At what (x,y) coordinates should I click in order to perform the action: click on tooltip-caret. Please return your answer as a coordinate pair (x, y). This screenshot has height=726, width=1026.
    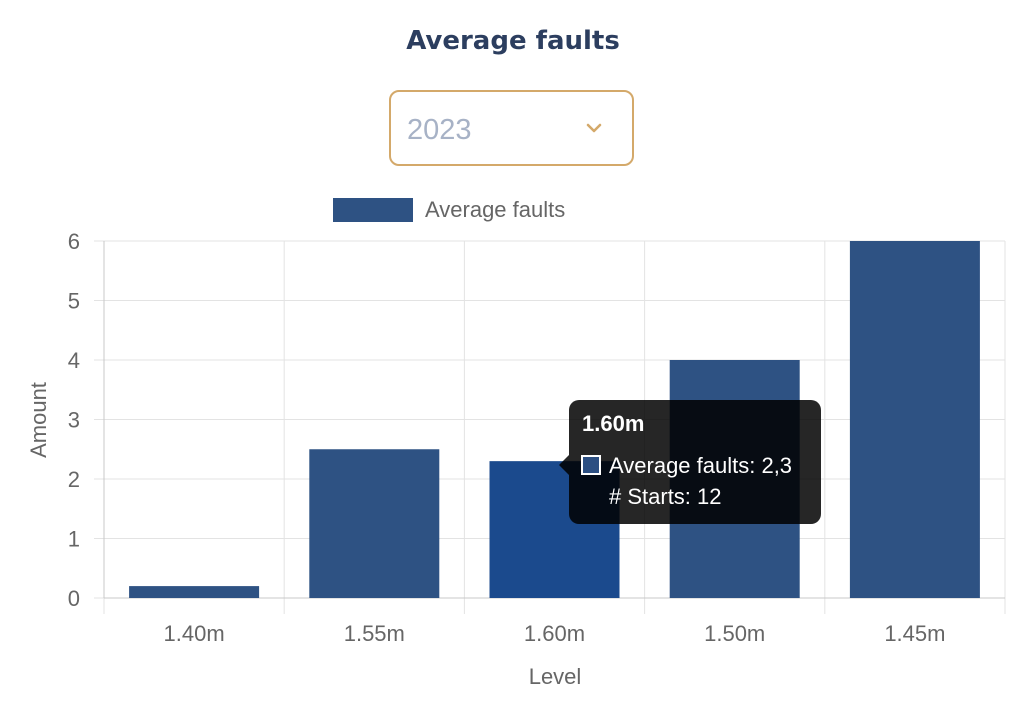
    Looking at the image, I should click on (564, 465).